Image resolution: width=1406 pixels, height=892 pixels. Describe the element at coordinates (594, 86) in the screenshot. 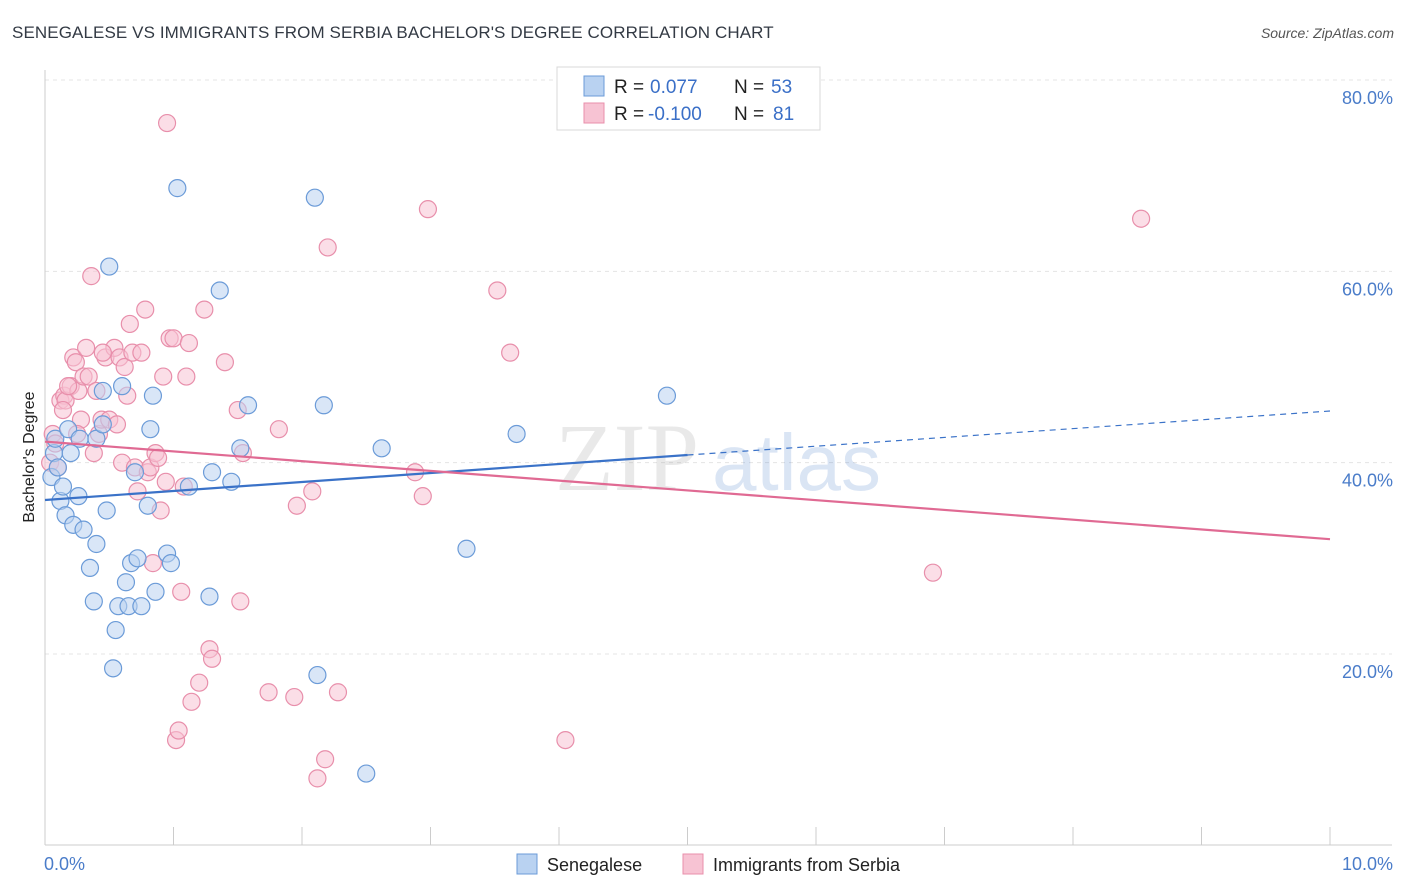

I see `legend-swatch-senegalese` at that location.